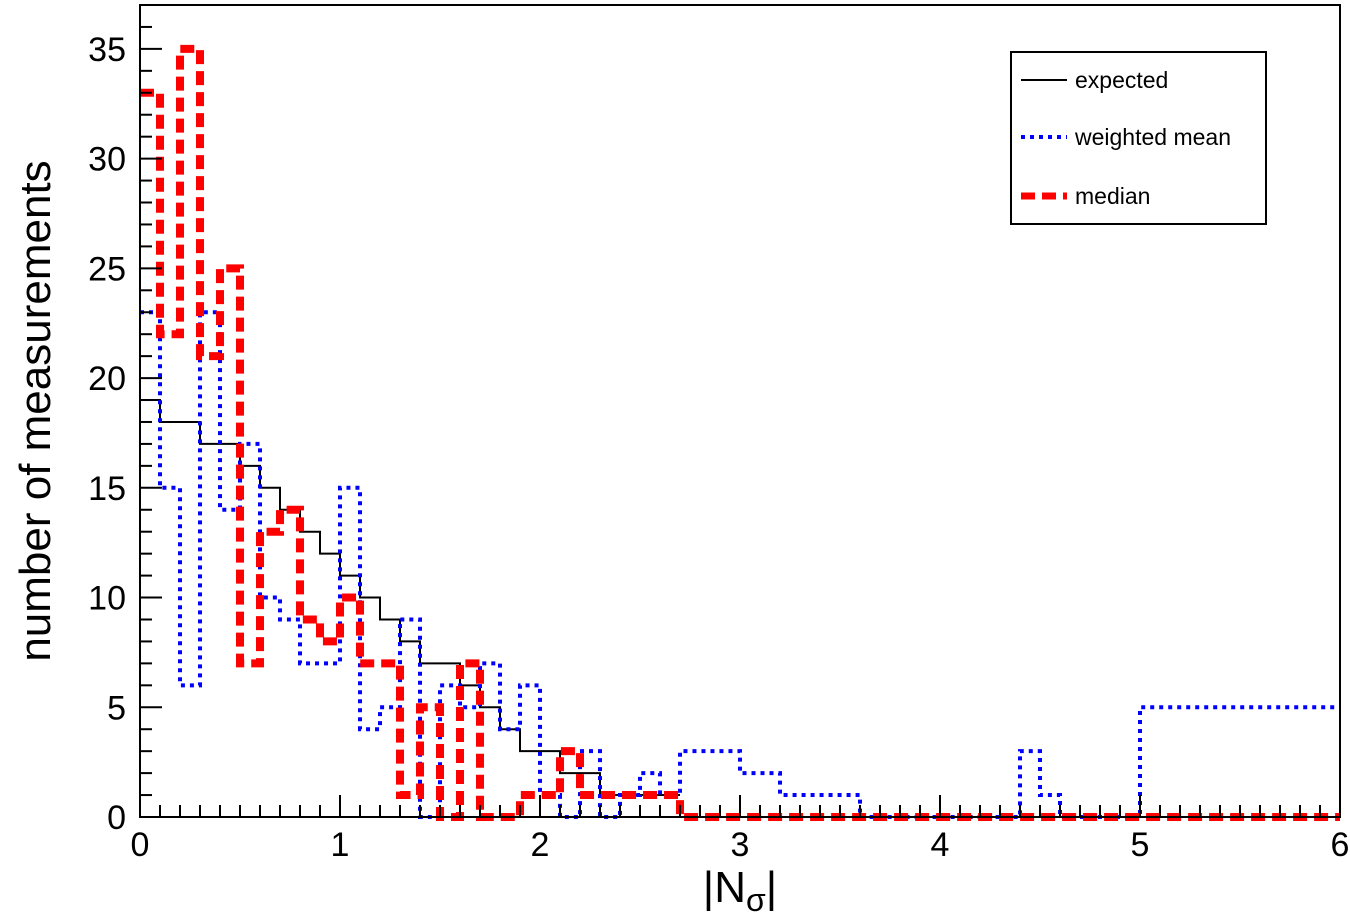  I want to click on y-tick-label: 20, so click(107, 379).